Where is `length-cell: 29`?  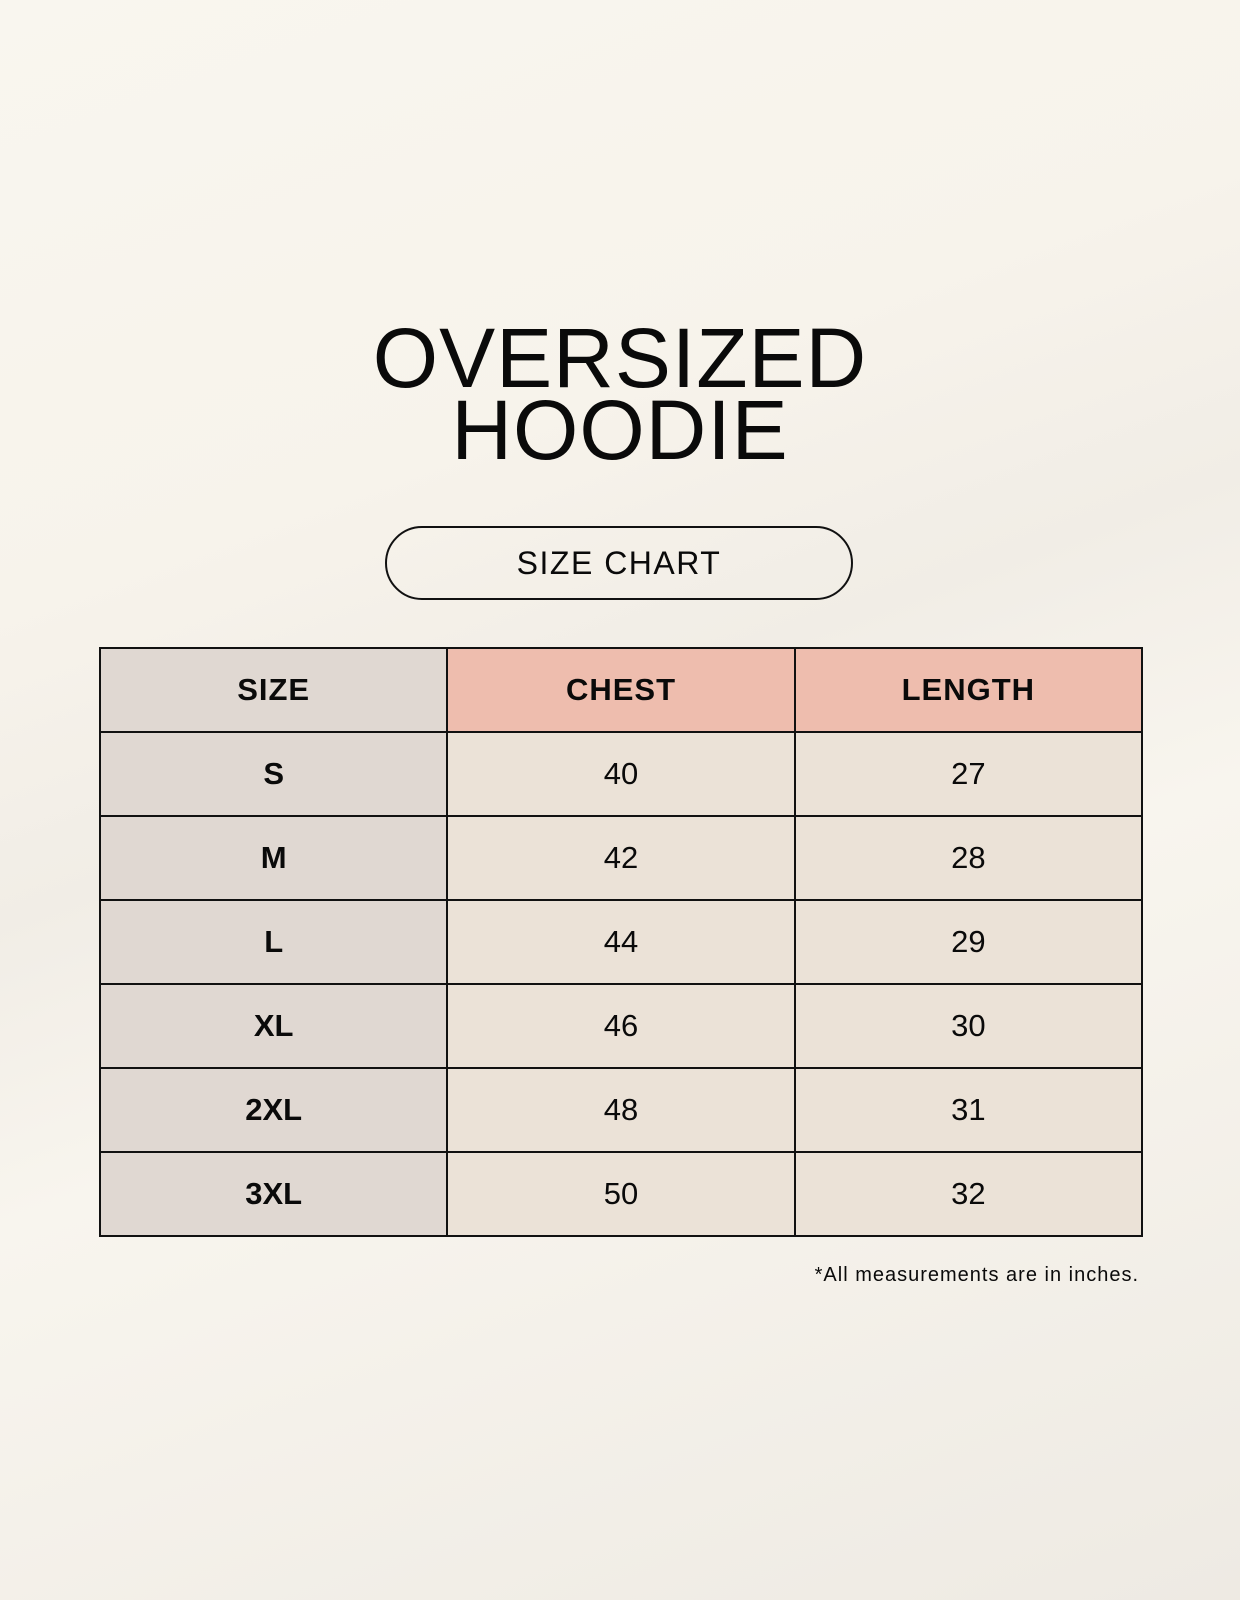
length-cell: 29 is located at coordinates (968, 942).